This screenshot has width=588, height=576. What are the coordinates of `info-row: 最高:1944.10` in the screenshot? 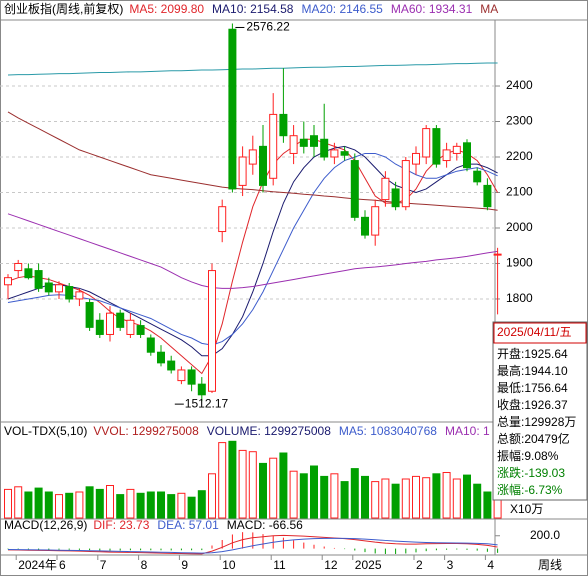 It's located at (532, 370).